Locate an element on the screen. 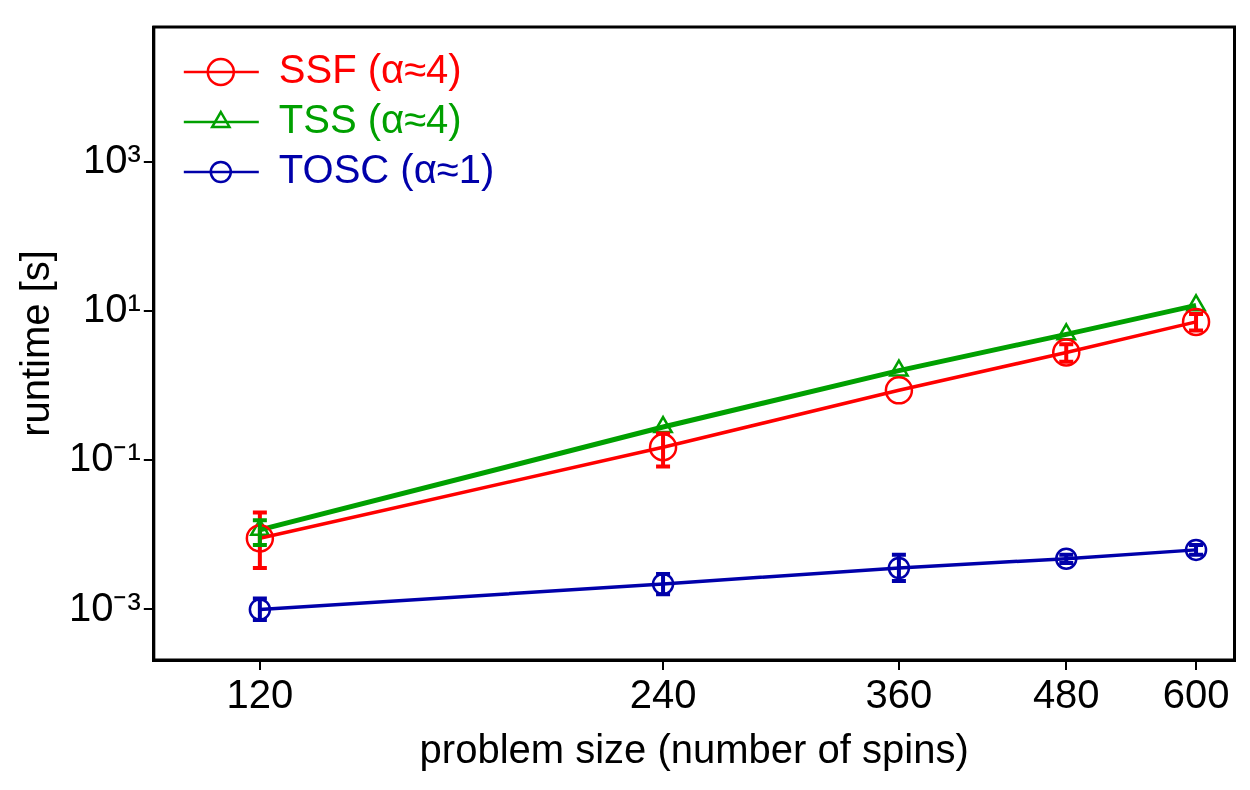  y-tick-label: 10¹ is located at coordinates (112, 308).